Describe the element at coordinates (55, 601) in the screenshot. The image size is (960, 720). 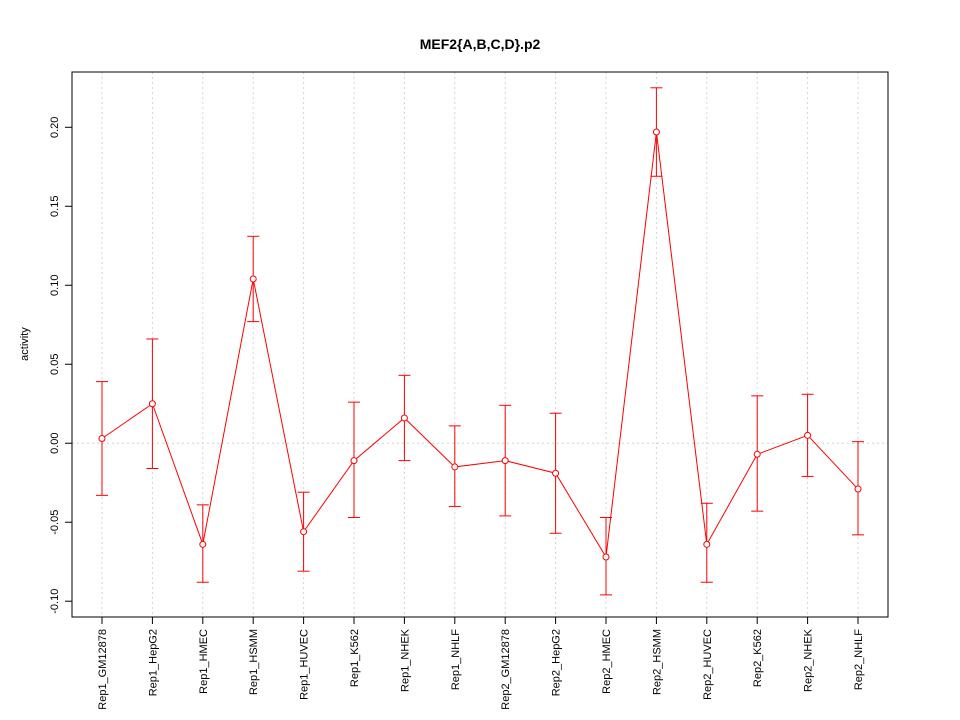
I see `y-tick-label: -0.10` at that location.